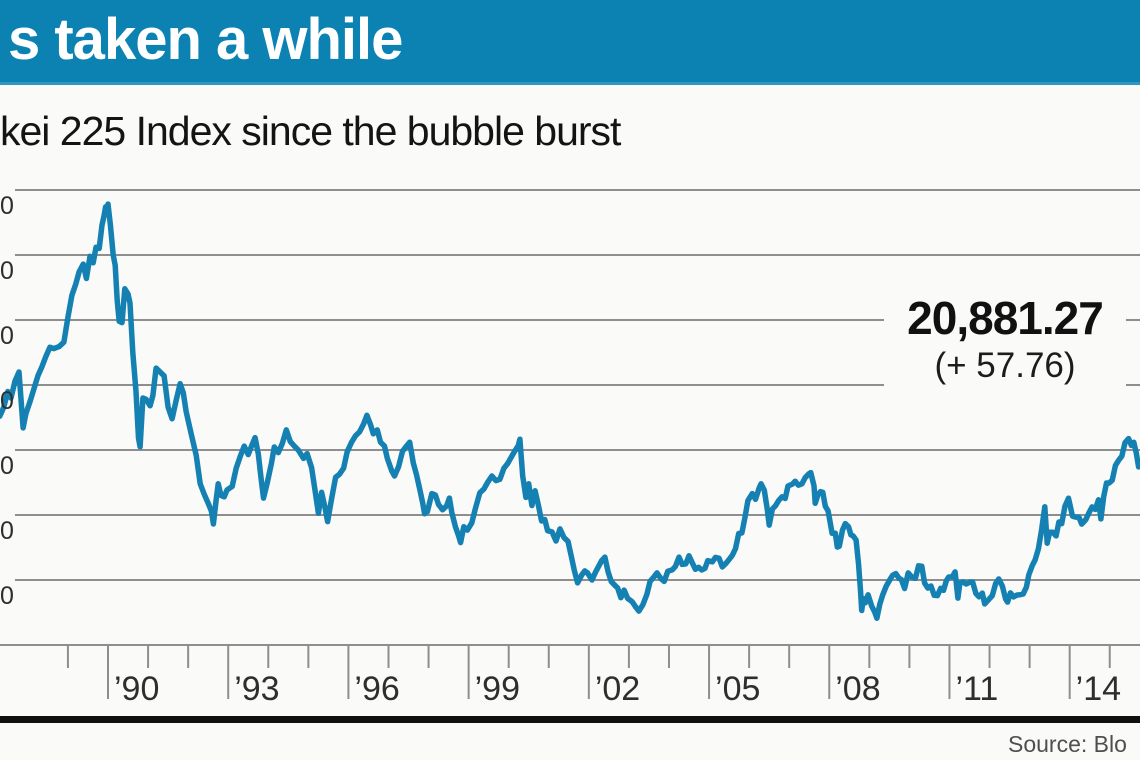  I want to click on chart-title: s taken a while, so click(205, 39).